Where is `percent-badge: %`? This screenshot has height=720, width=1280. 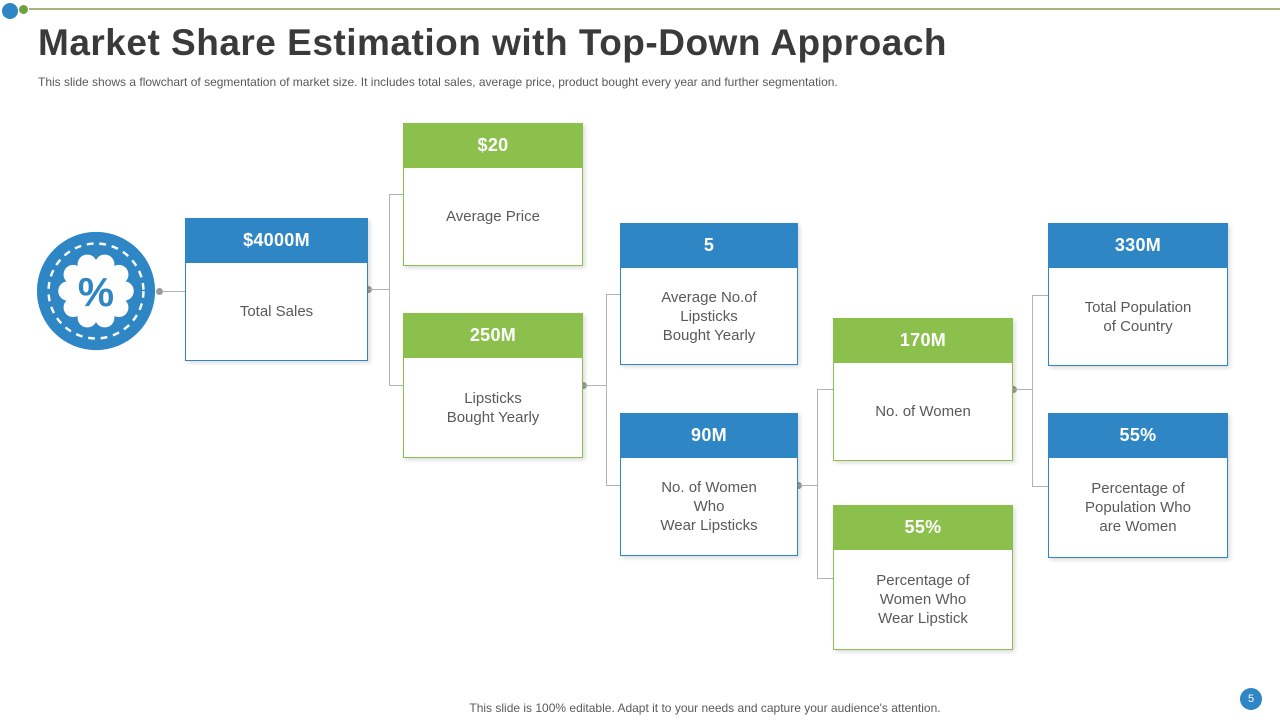 percent-badge: % is located at coordinates (96, 291).